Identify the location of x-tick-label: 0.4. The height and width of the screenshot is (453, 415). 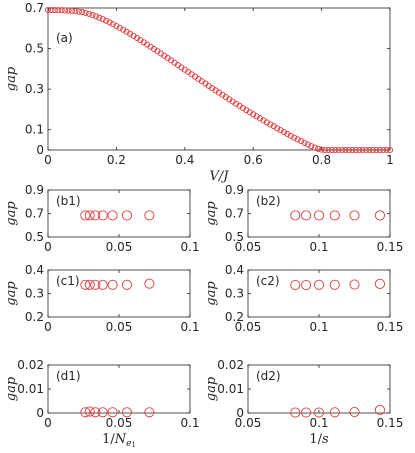
(184, 160).